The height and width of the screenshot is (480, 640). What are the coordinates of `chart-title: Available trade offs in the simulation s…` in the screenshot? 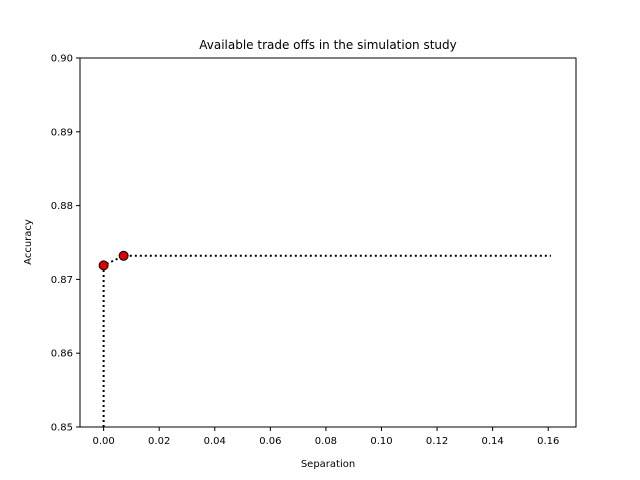 It's located at (328, 45).